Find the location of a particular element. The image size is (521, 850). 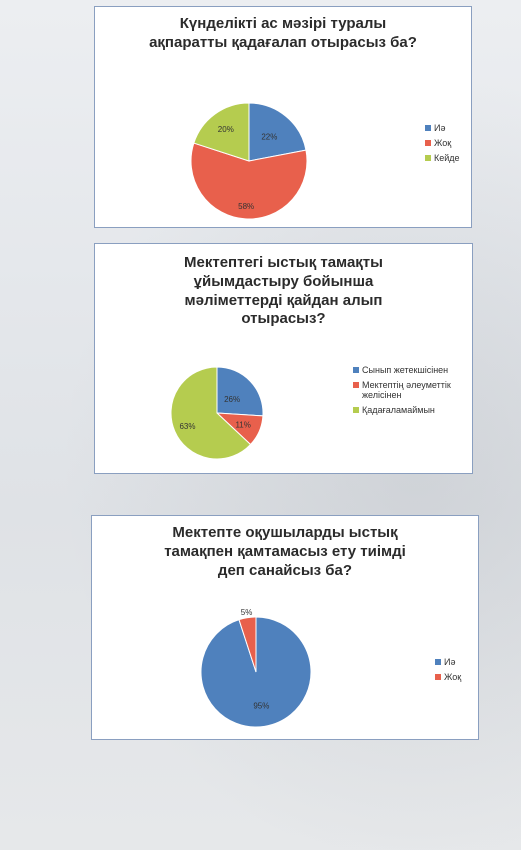

pie-data-label: 20% is located at coordinates (226, 129).